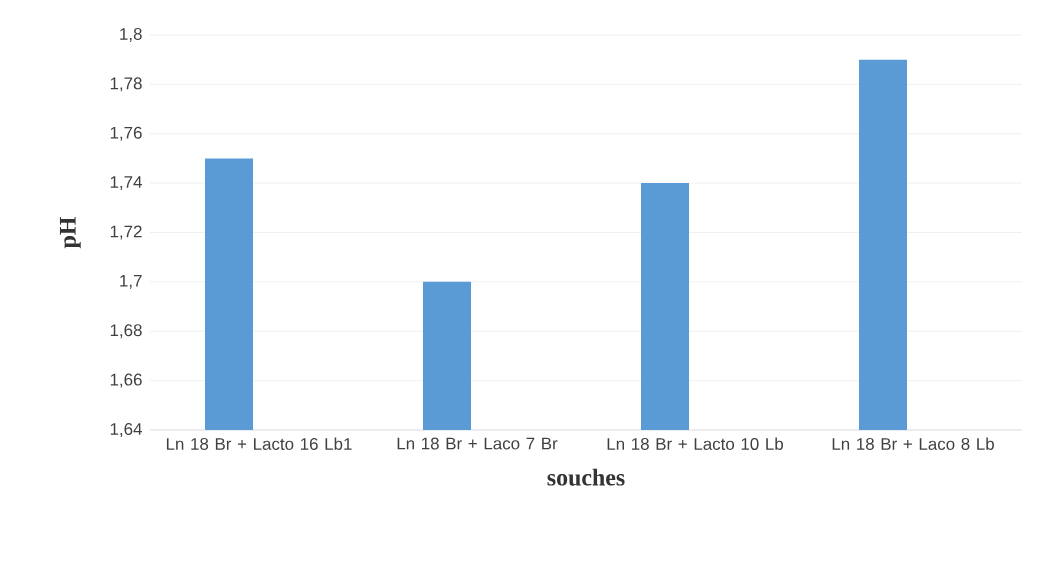  What do you see at coordinates (126, 331) in the screenshot?
I see `y-tick-label: 1,68` at bounding box center [126, 331].